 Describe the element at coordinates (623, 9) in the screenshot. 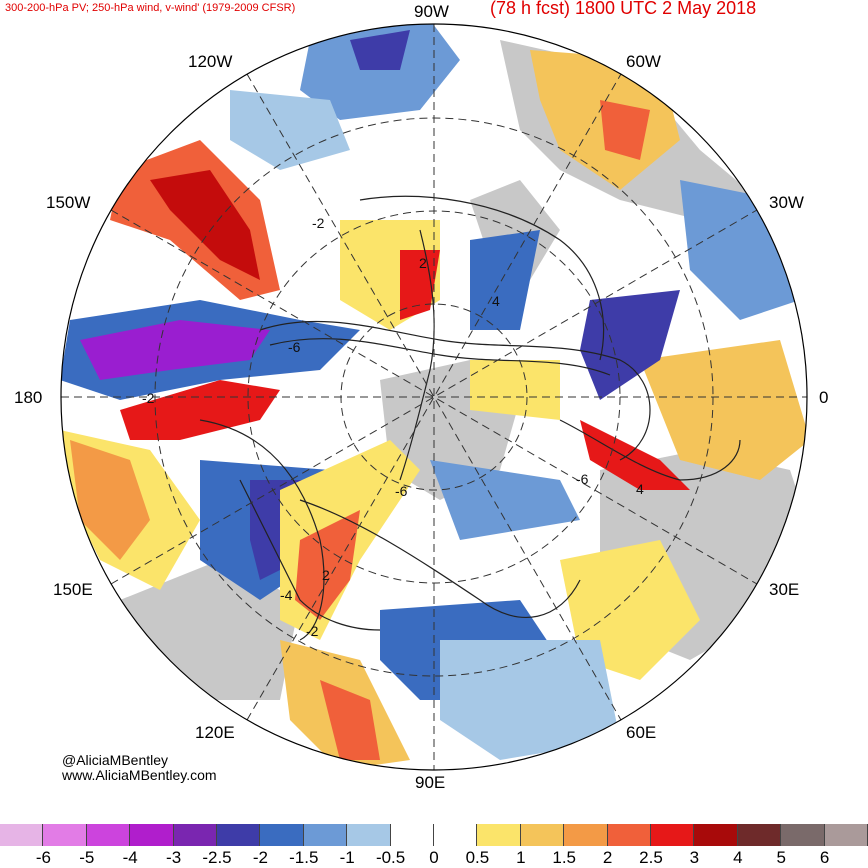

I see `map-title: (78 h fcst) 1800 UTC 2 May 2018` at that location.